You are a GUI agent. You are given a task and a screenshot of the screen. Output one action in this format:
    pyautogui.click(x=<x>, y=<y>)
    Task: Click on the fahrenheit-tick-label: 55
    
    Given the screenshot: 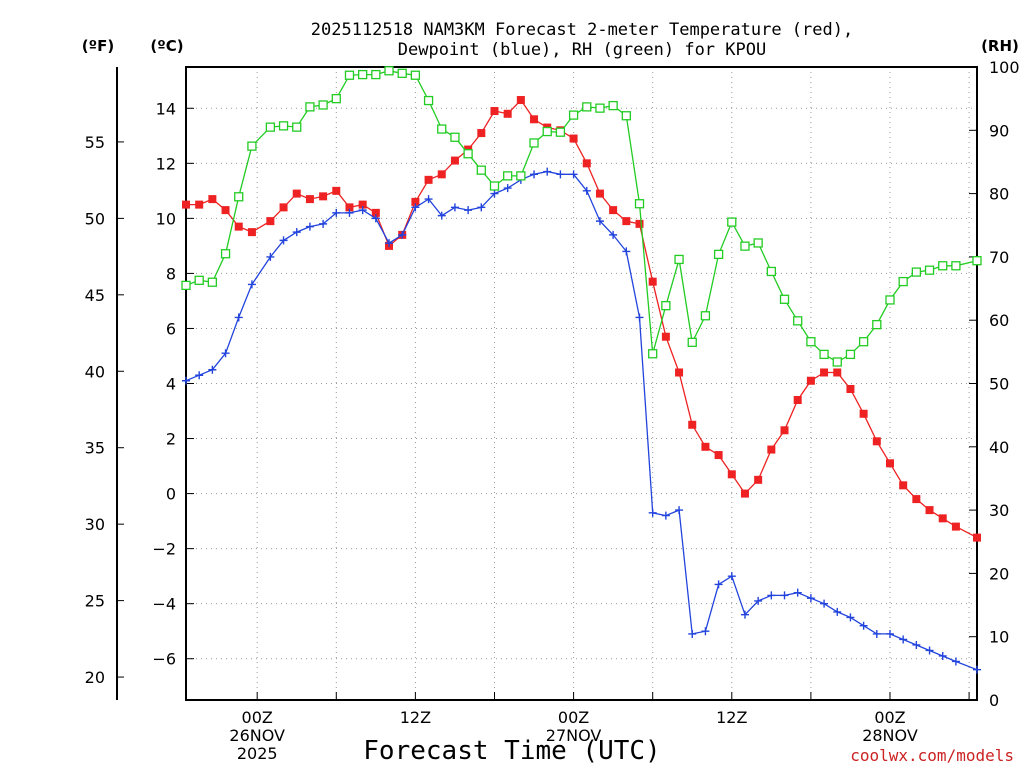 What is the action you would take?
    pyautogui.click(x=95, y=142)
    